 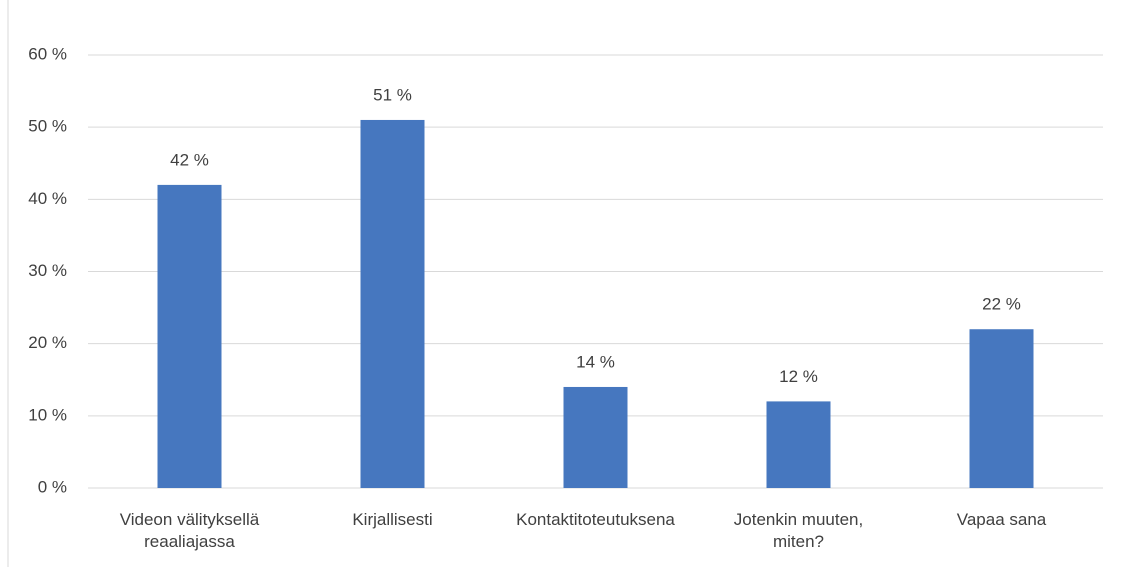 What do you see at coordinates (1001, 304) in the screenshot?
I see `data-label: 22 %` at bounding box center [1001, 304].